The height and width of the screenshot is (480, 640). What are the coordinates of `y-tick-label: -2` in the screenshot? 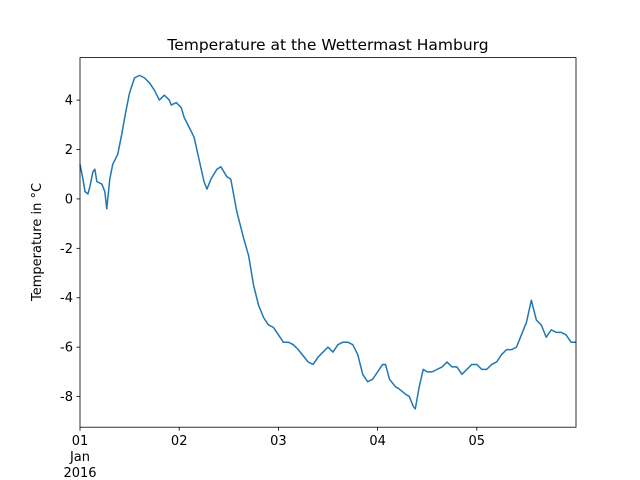 It's located at (66, 249).